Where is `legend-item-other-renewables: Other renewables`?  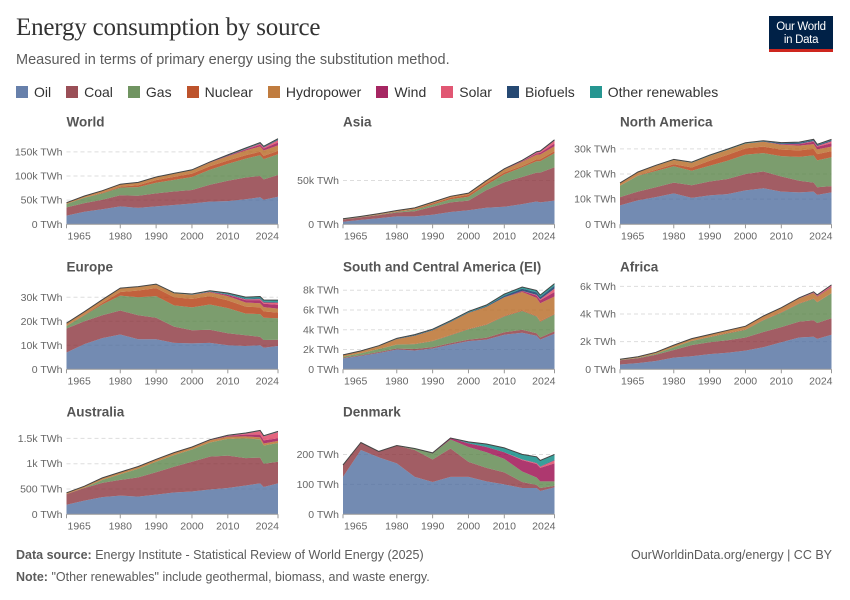
legend-item-other-renewables: Other renewables is located at coordinates (653, 92).